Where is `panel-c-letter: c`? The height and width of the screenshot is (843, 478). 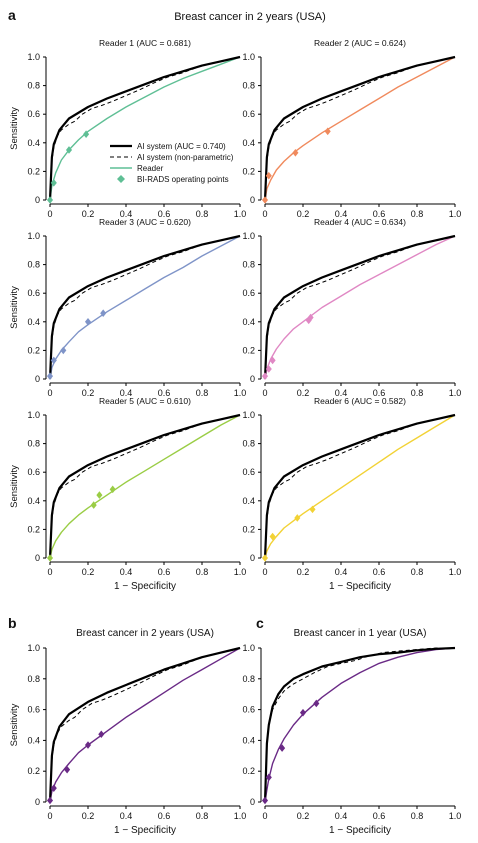 panel-c-letter: c is located at coordinates (260, 623).